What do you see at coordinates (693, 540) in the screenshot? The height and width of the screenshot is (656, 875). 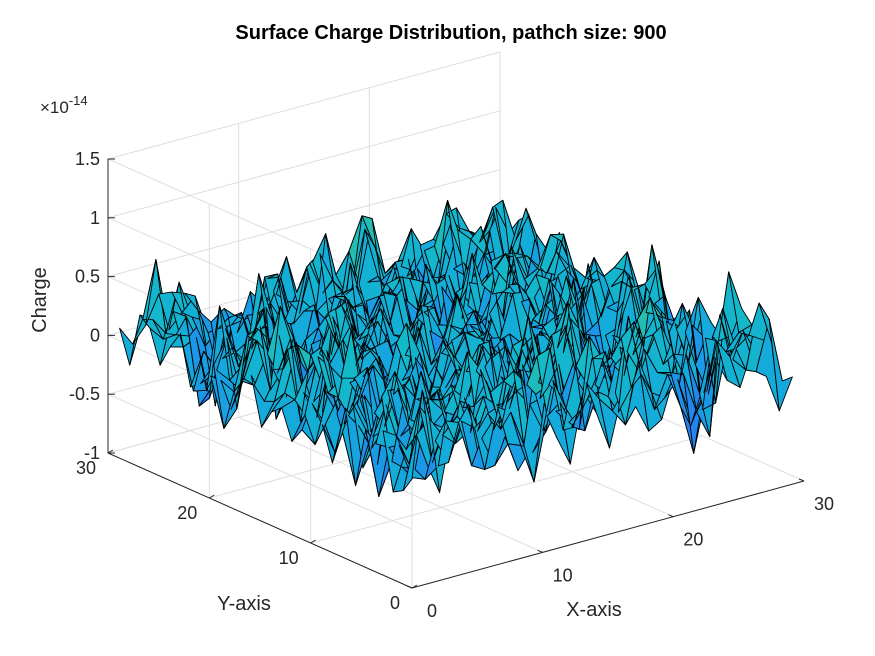 I see `x-tick-label: 20` at bounding box center [693, 540].